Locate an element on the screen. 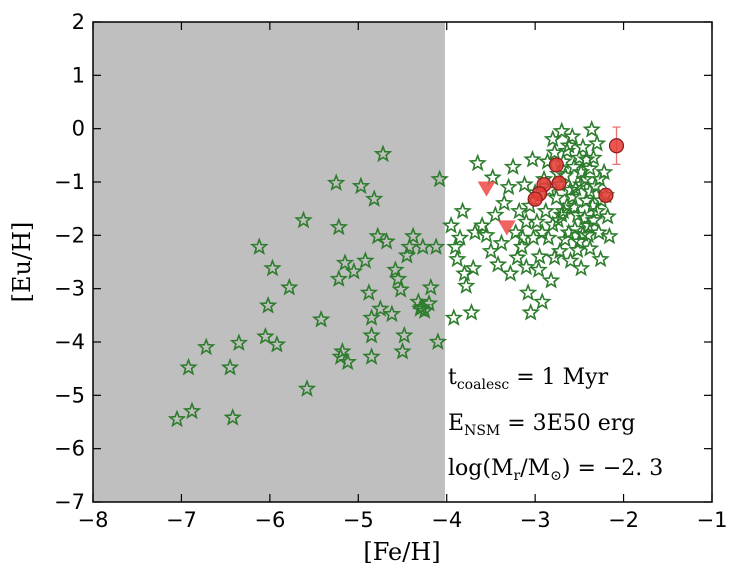  x-tick-label: −3 is located at coordinates (535, 520).